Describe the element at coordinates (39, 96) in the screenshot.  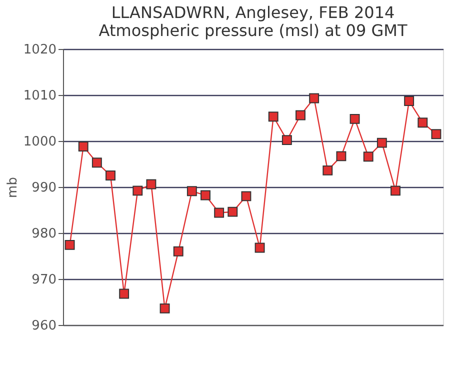
I see `y-tick-label: 1010` at that location.